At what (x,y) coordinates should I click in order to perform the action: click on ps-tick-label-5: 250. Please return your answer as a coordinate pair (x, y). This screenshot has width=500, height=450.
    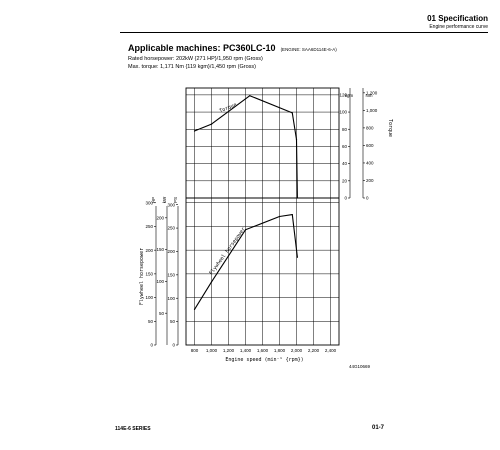
    Looking at the image, I should click on (171, 228).